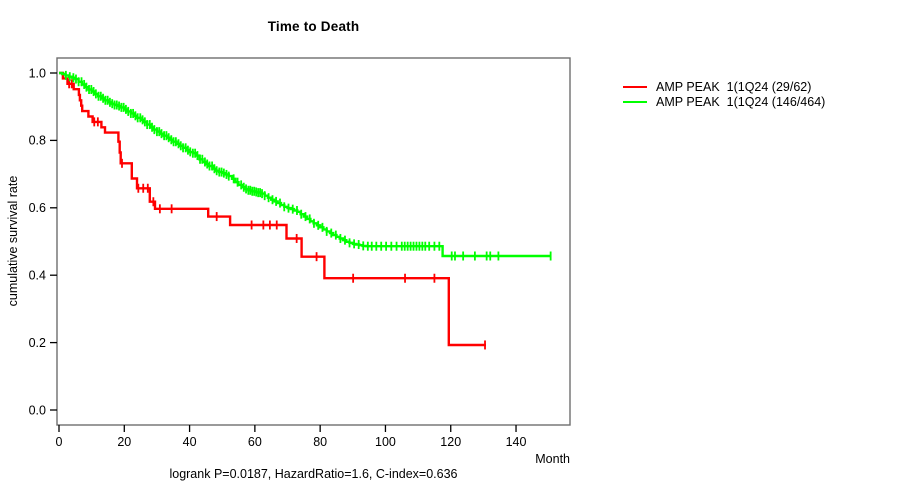 This screenshot has width=900, height=500. Describe the element at coordinates (37, 343) in the screenshot. I see `y-tick-label: 0.2` at that location.